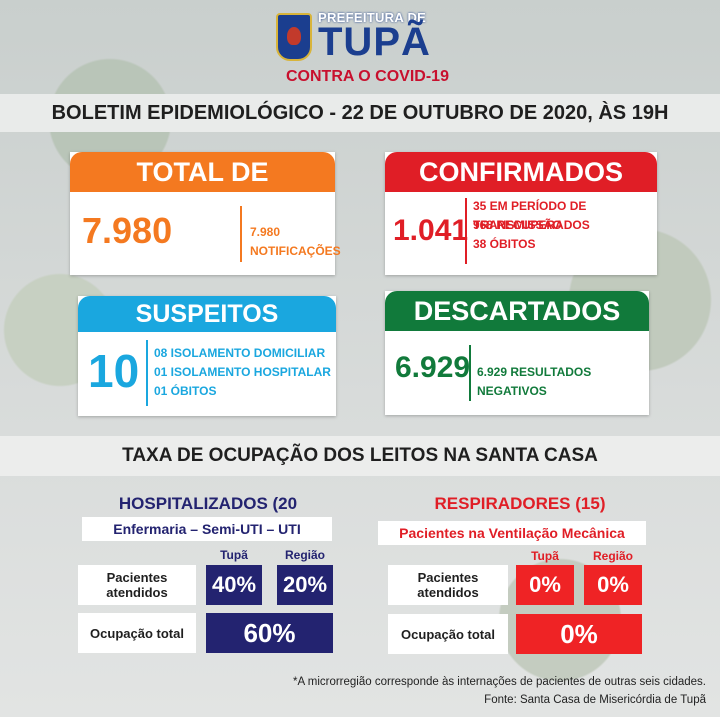 The image size is (720, 717). What do you see at coordinates (185, 391) in the screenshot?
I see `suspeitos-detail-2: 01 ÓBITOS` at bounding box center [185, 391].